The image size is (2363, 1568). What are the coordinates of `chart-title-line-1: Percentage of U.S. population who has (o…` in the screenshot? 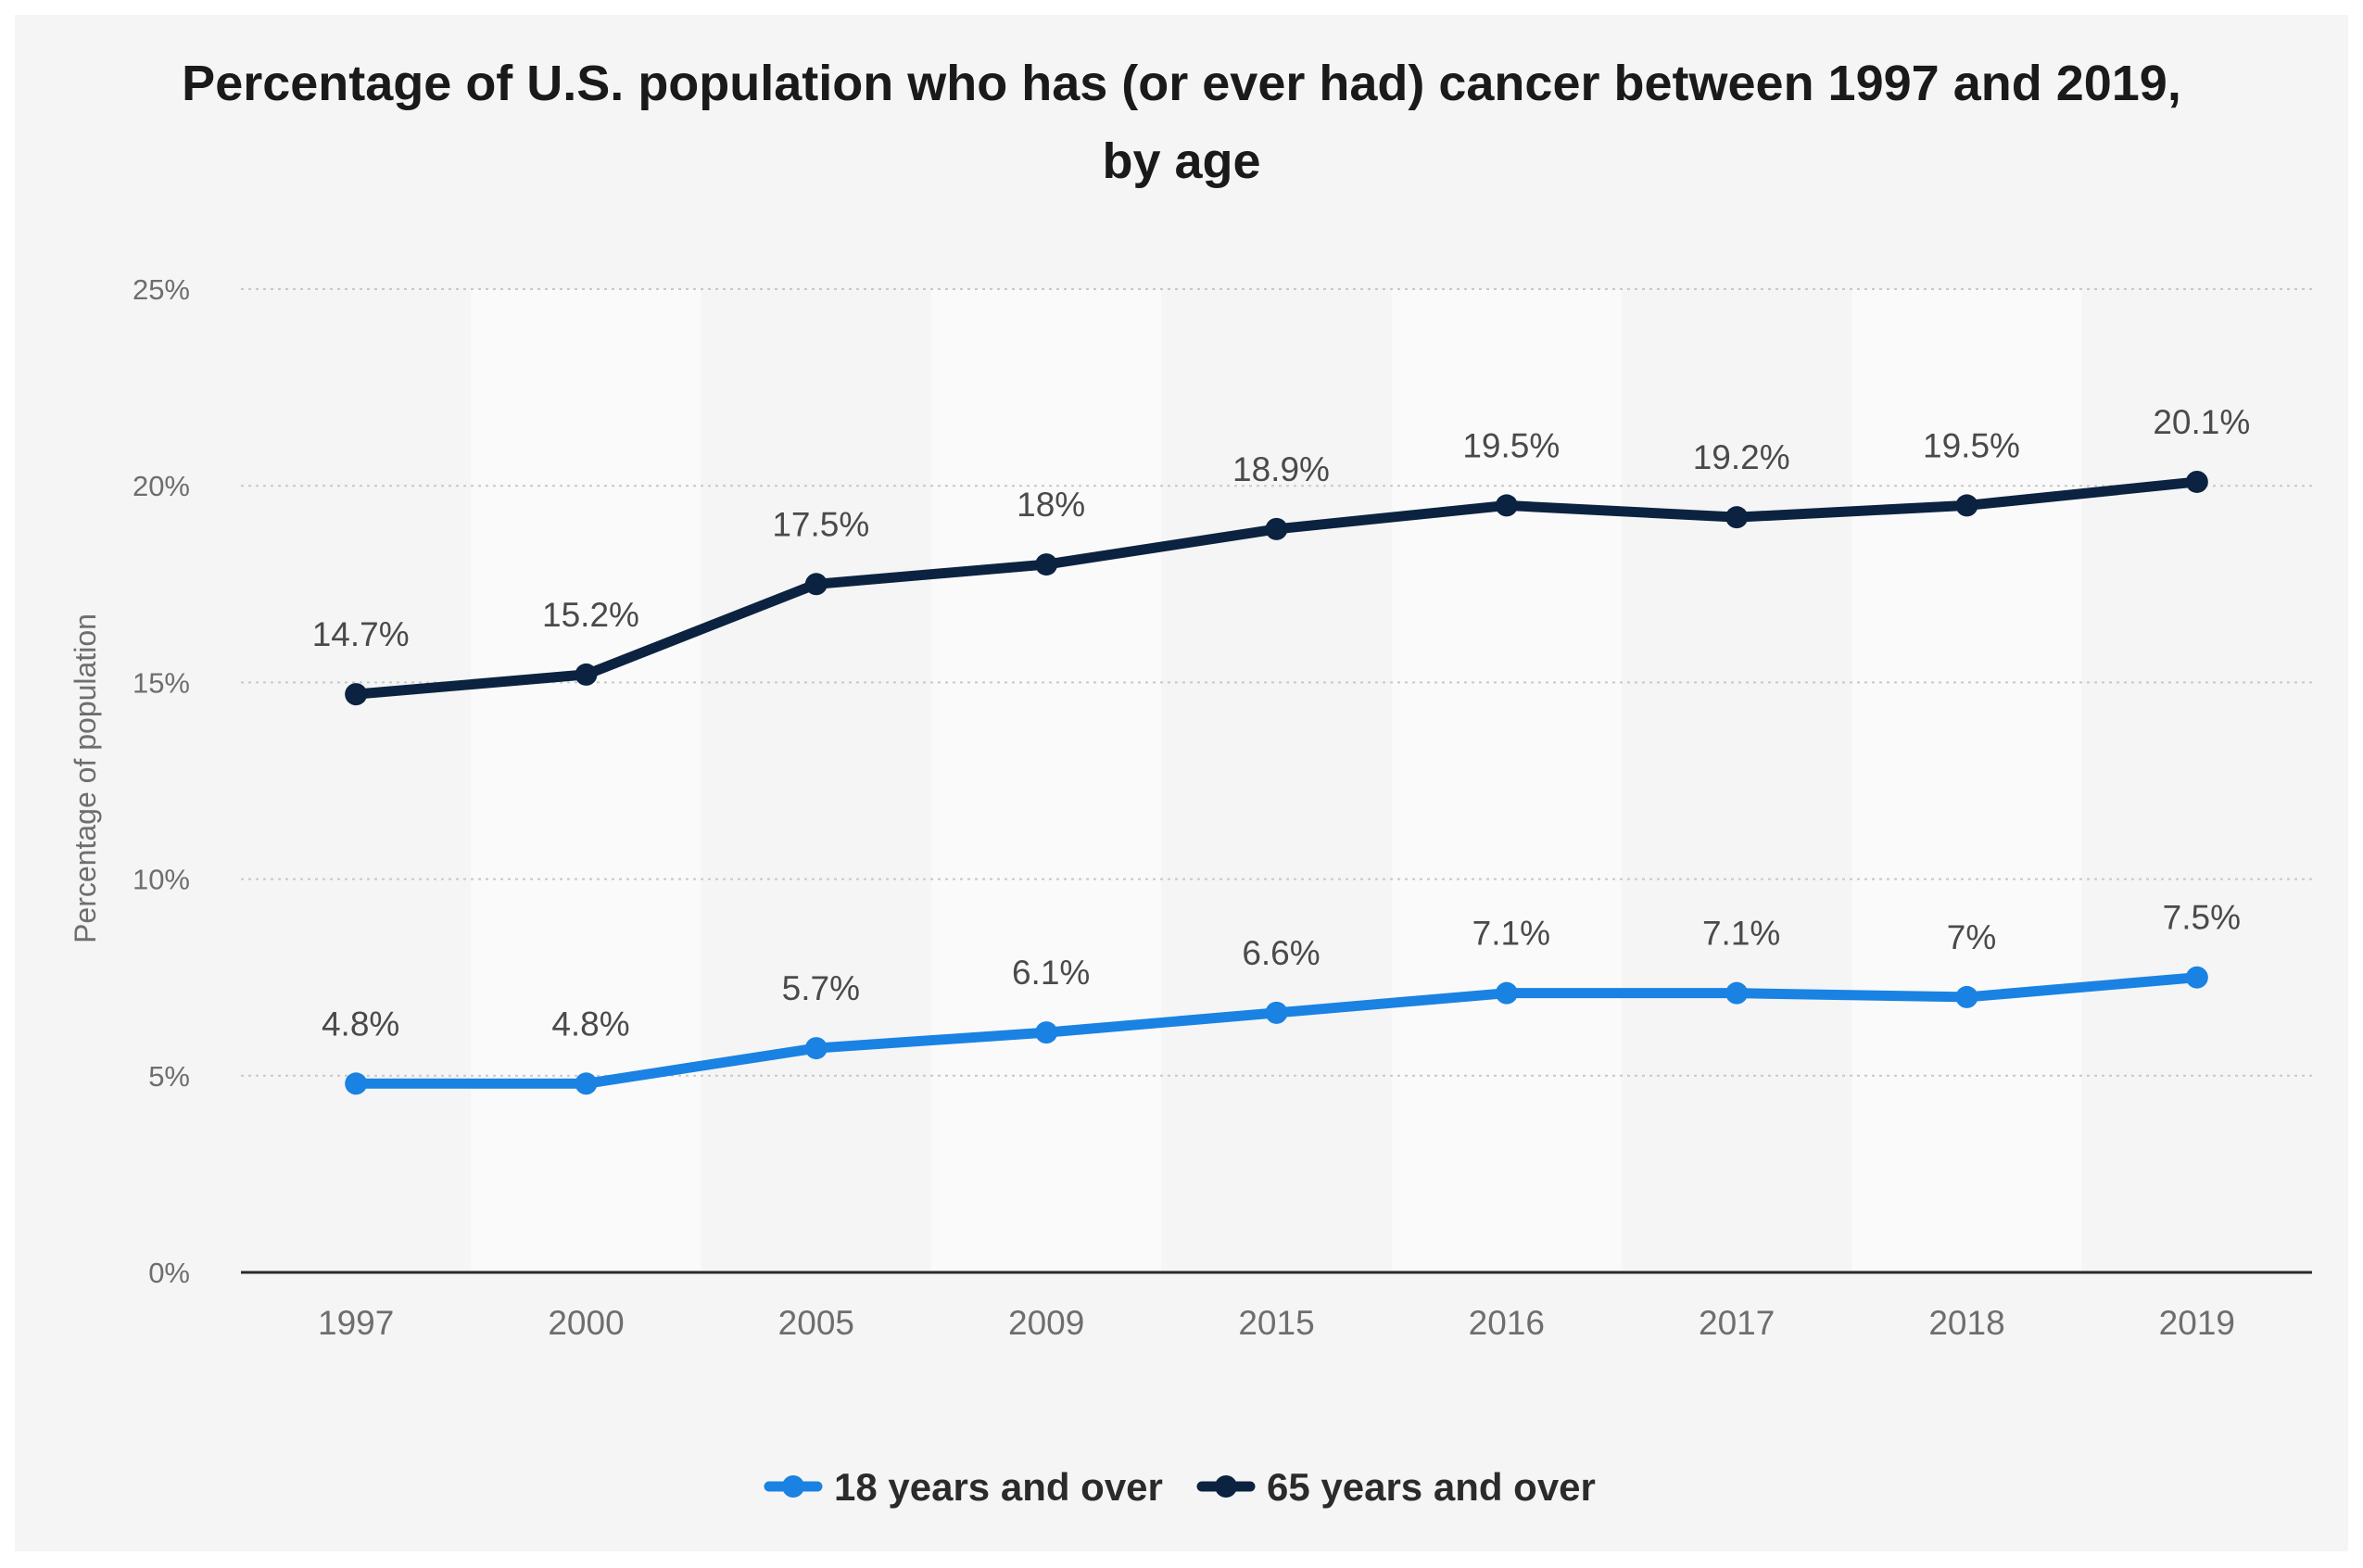 It's located at (1181, 83).